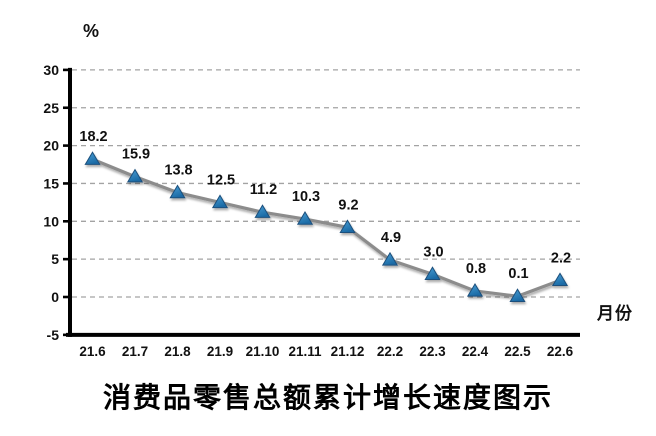 The height and width of the screenshot is (436, 656). Describe the element at coordinates (53, 335) in the screenshot. I see `y-tick-label: -5` at that location.